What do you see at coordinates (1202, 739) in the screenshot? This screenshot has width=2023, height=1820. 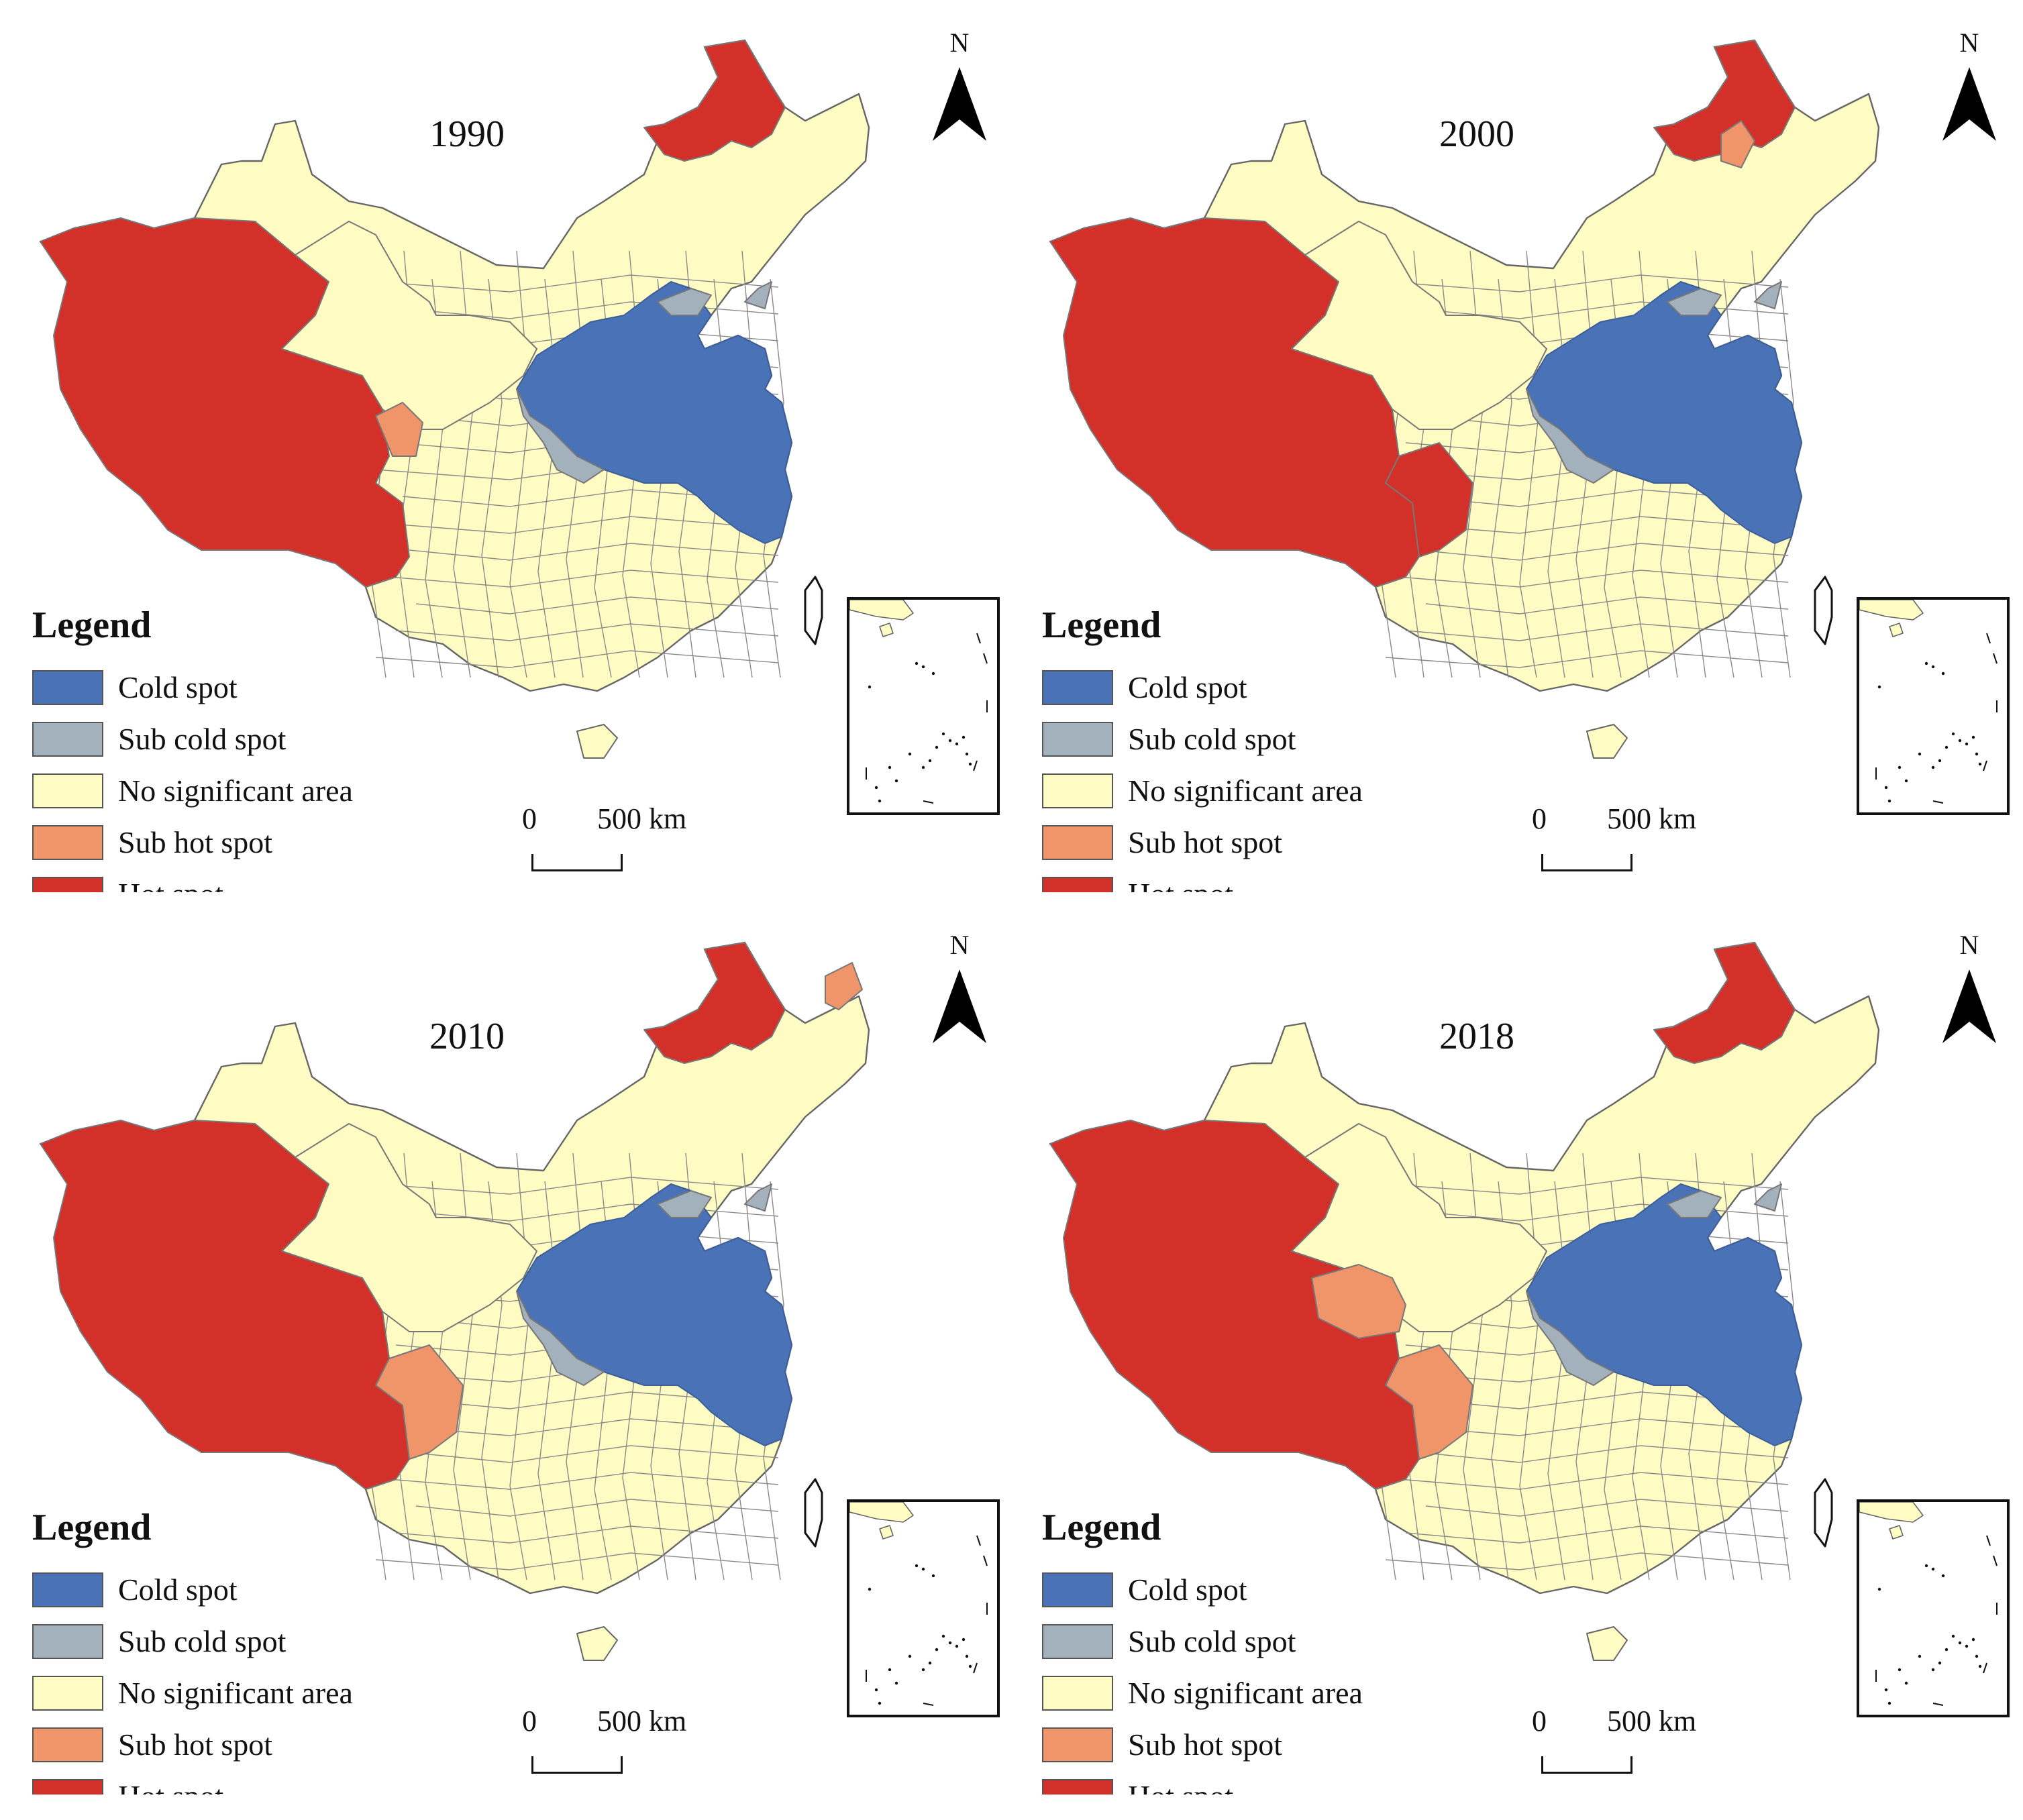 I see `legend-item-sub-cold-spot: Sub cold spot` at bounding box center [1202, 739].